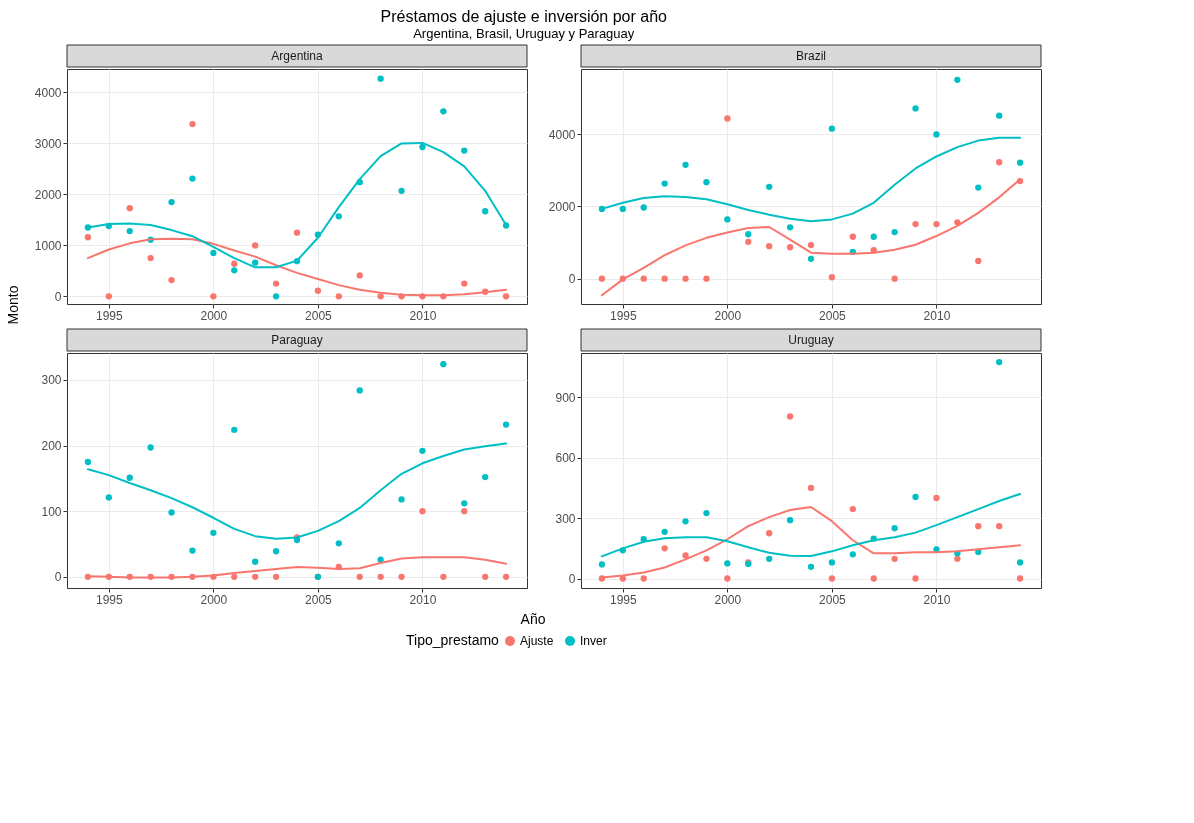 The width and height of the screenshot is (1194, 823). What do you see at coordinates (565, 458) in the screenshot?
I see `y-tick-label: 600` at bounding box center [565, 458].